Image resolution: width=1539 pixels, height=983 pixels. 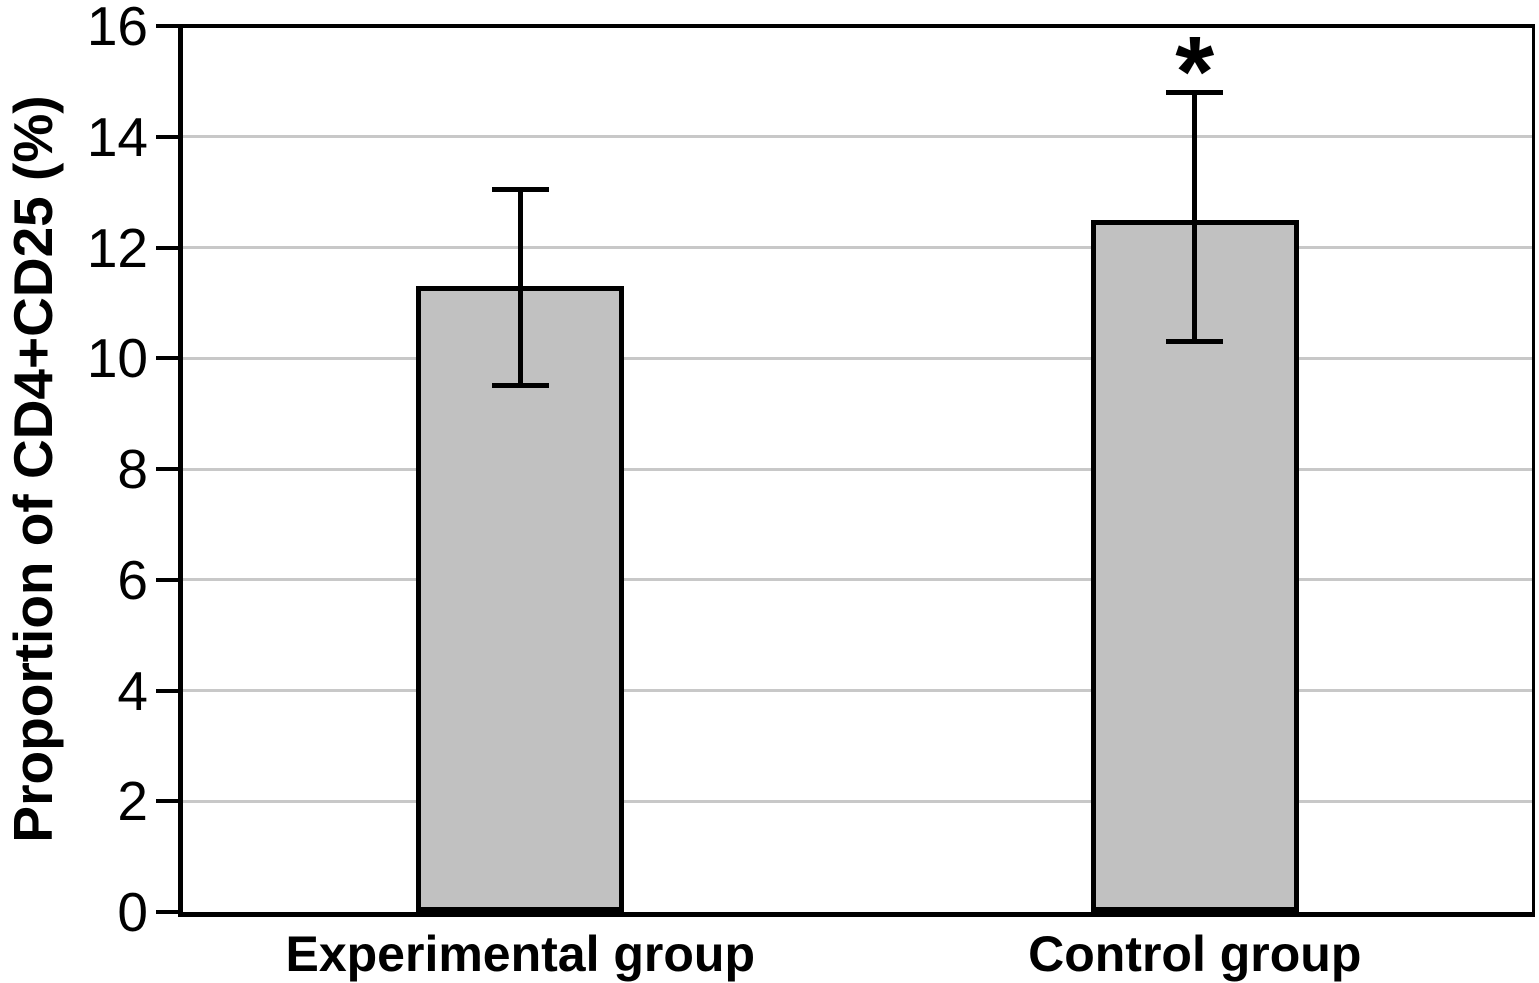 I want to click on y-tick-label-4: 4, so click(x=132, y=690).